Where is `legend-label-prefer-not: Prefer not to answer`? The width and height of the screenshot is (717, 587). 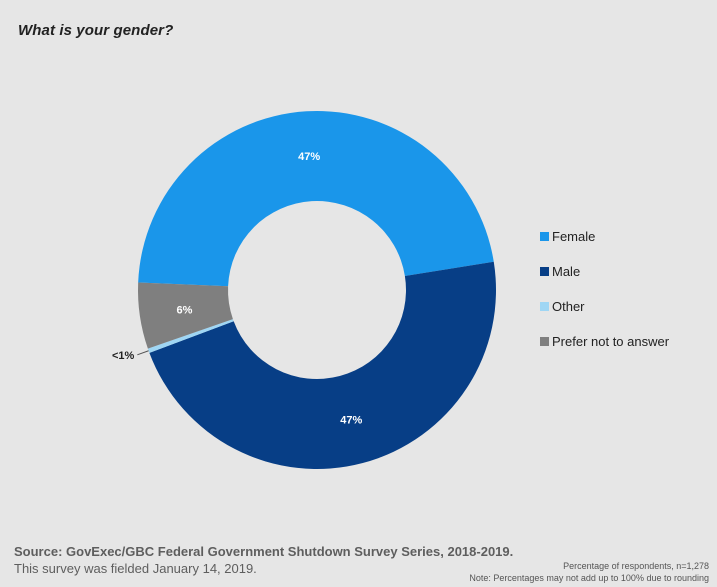
legend-label-prefer-not: Prefer not to answer is located at coordinates (611, 341).